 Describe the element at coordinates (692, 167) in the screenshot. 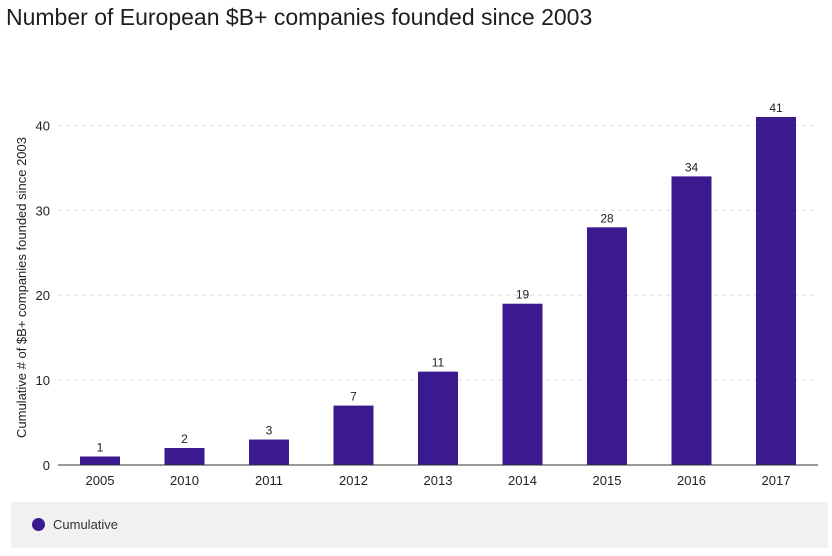

I see `data-label: 34` at that location.